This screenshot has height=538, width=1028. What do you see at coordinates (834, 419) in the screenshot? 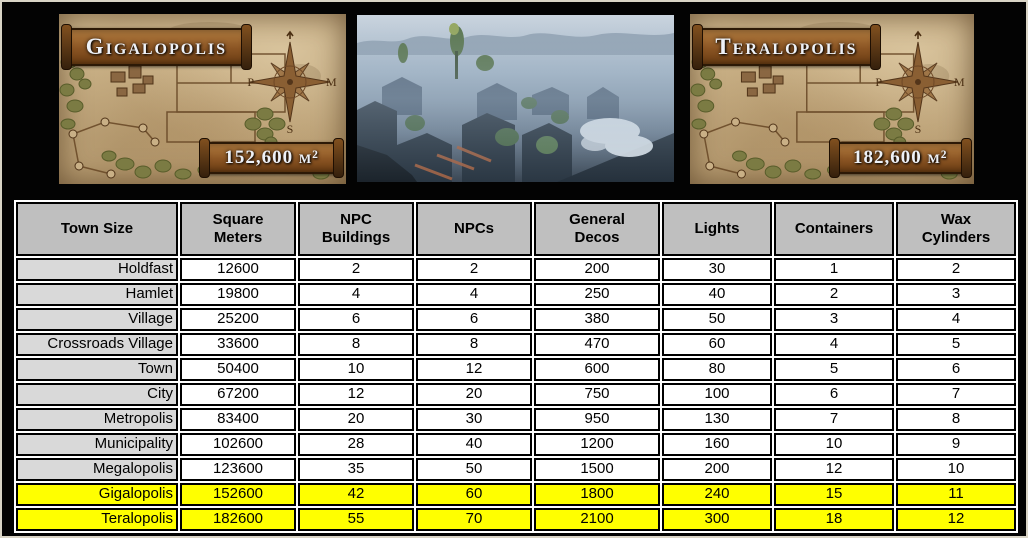
I see `value-cell: 7` at bounding box center [834, 419].